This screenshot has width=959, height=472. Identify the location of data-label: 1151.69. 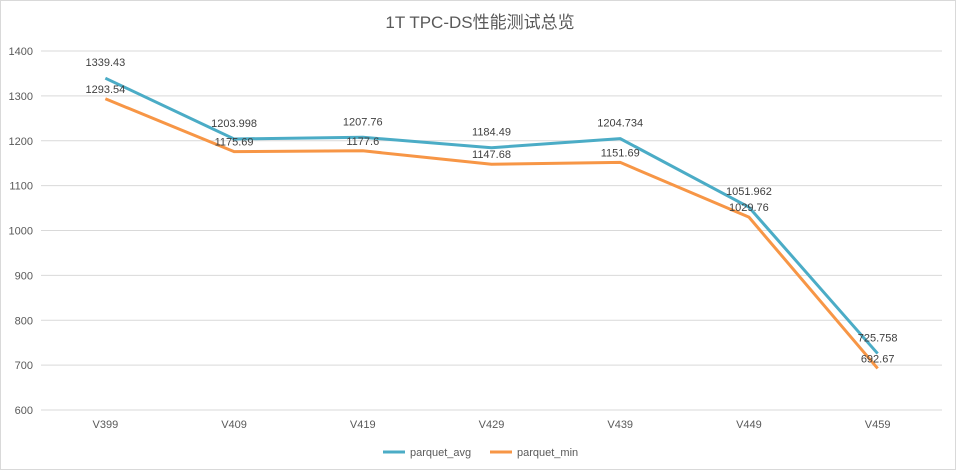
(620, 153).